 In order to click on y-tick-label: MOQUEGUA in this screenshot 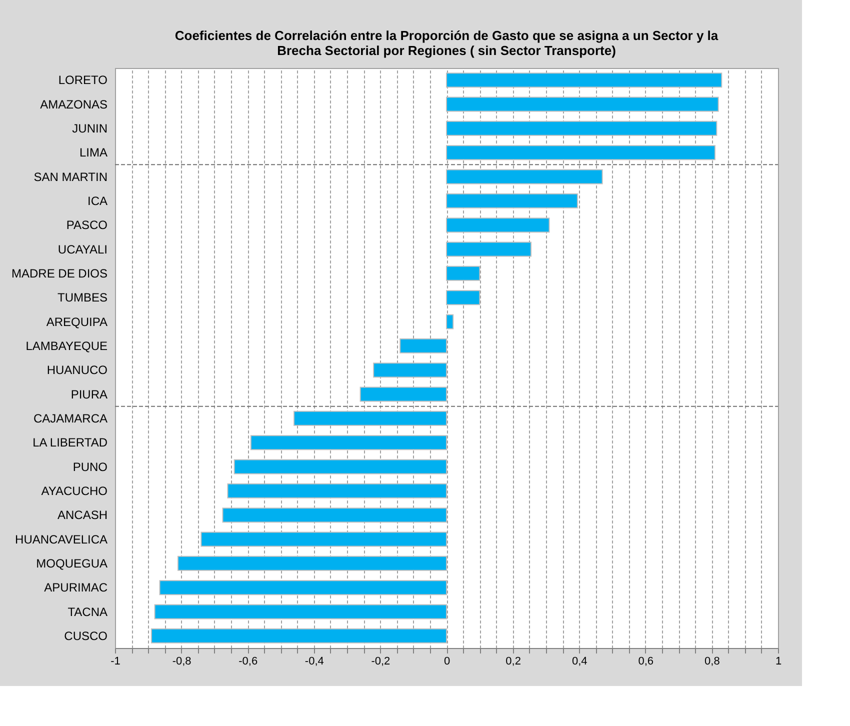, I will do `click(72, 563)`.